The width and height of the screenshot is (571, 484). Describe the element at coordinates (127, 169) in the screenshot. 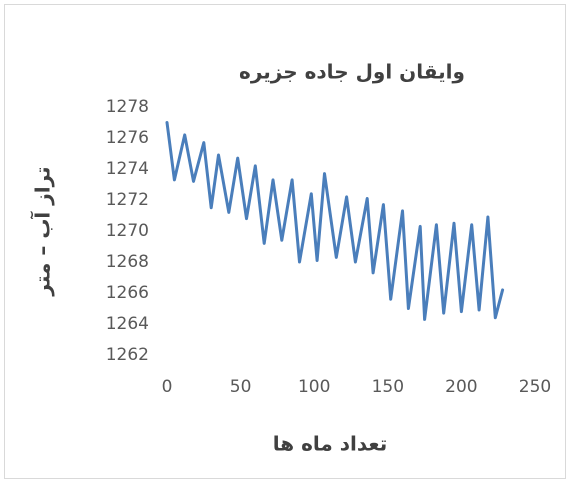

I see `y-tick-label: 1274` at that location.